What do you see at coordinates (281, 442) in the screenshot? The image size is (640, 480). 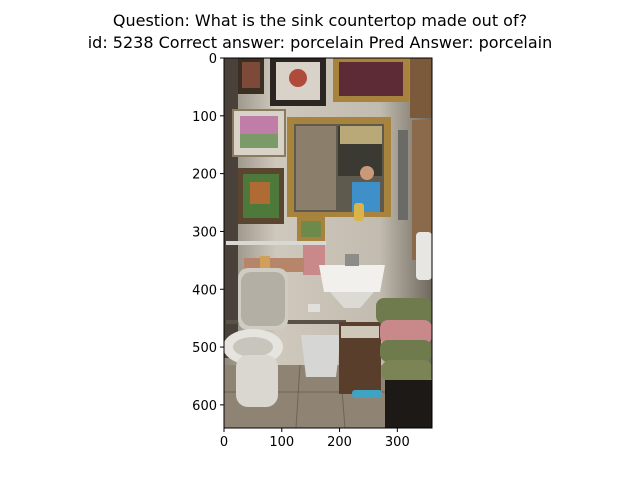 I see `x-tick-label: 100` at bounding box center [281, 442].